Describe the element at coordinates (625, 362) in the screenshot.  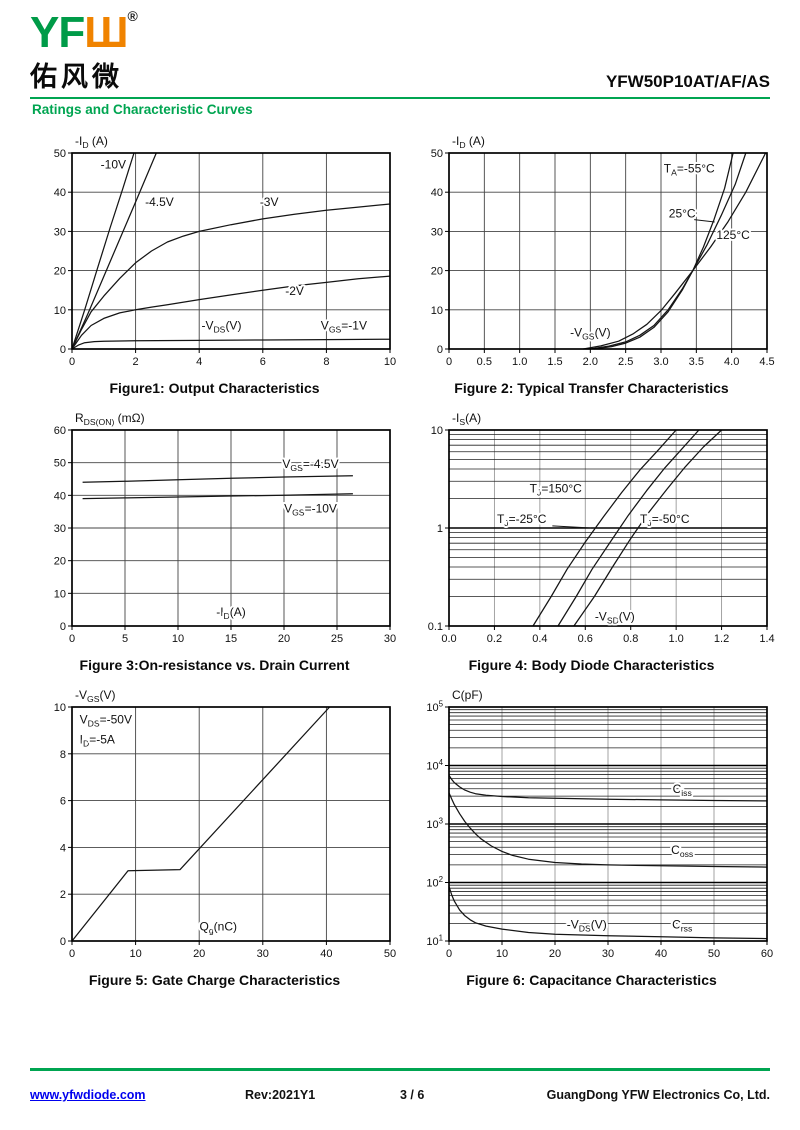
I see `svg-text: 2.5` at that location.